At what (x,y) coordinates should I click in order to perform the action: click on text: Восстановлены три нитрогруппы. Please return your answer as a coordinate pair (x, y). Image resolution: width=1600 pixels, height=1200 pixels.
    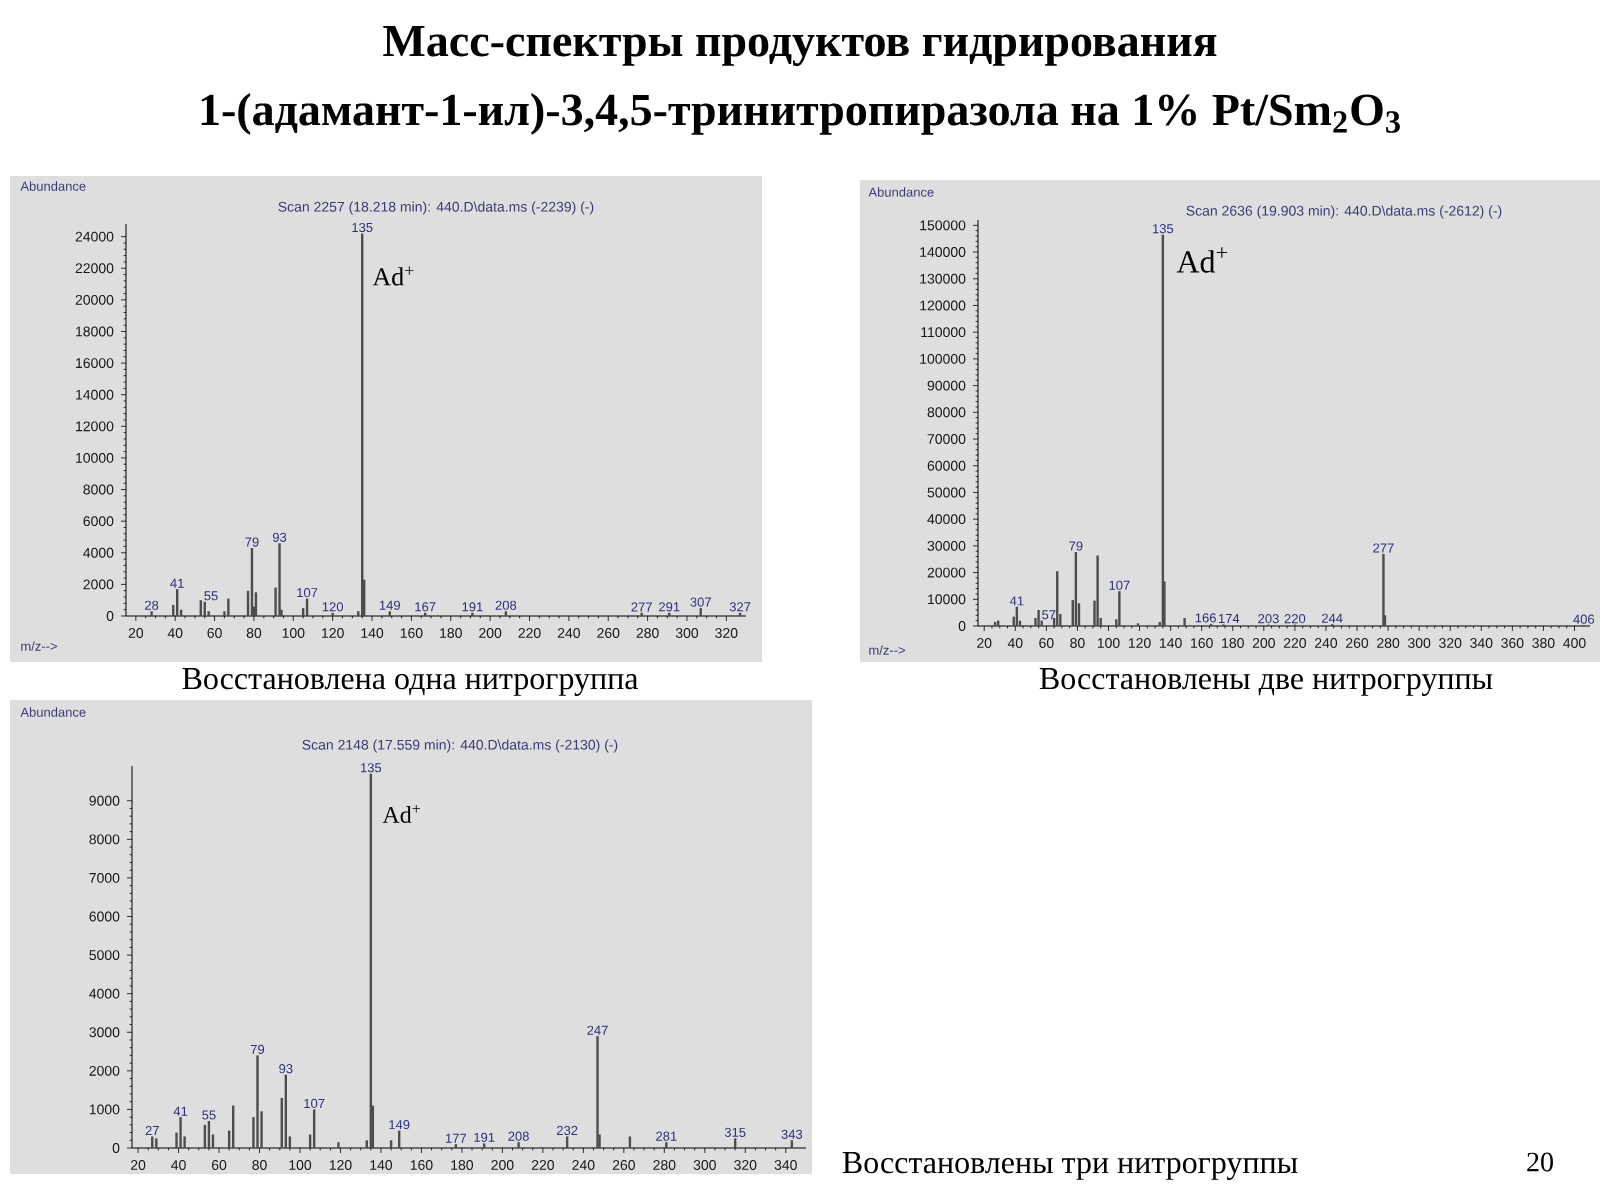
    Looking at the image, I should click on (1070, 1166).